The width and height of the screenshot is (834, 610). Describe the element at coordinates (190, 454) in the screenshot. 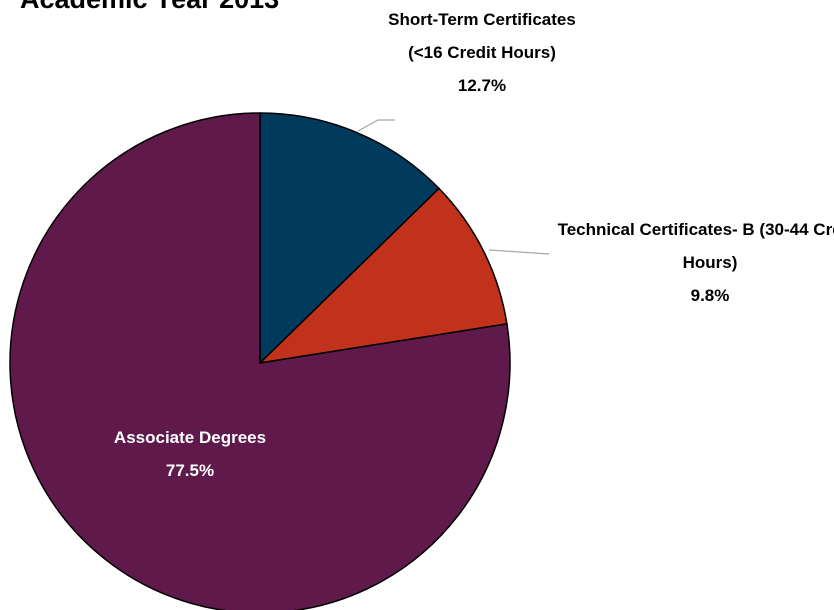

I see `data-label: Associate Degrees 77.5%` at that location.